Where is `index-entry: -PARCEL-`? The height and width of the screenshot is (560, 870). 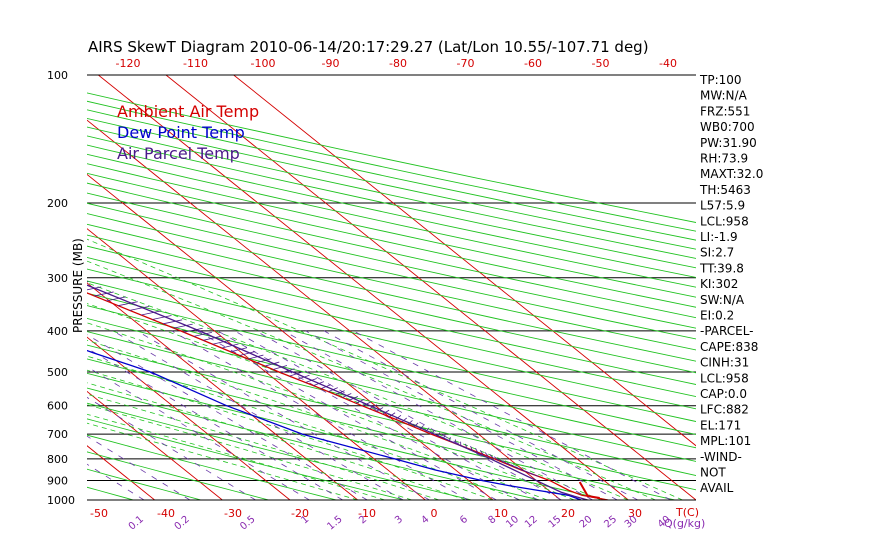
index-entry: -PARCEL- is located at coordinates (727, 331).